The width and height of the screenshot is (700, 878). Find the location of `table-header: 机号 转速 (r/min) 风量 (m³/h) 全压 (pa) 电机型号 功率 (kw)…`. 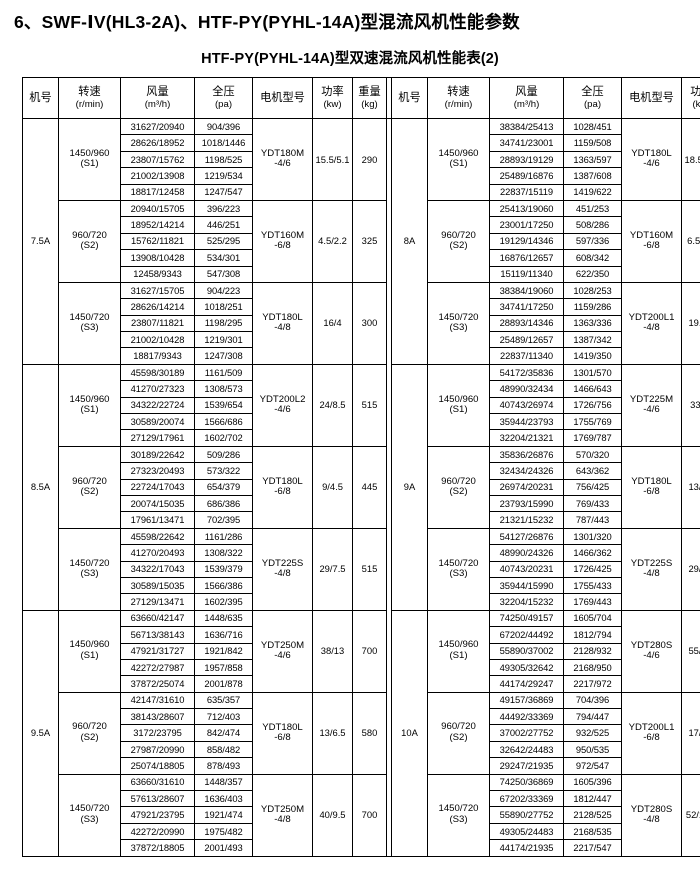

table-header: 机号 转速 (r/min) 风量 (m³/h) 全压 (pa) 电机型号 功率 (kw)… is located at coordinates (361, 98).